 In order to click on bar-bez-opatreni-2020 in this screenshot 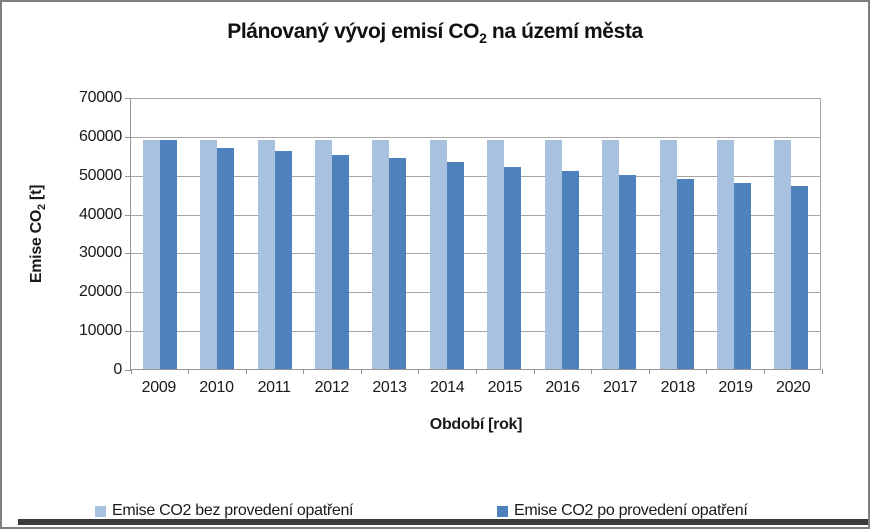, I will do `click(783, 254)`.